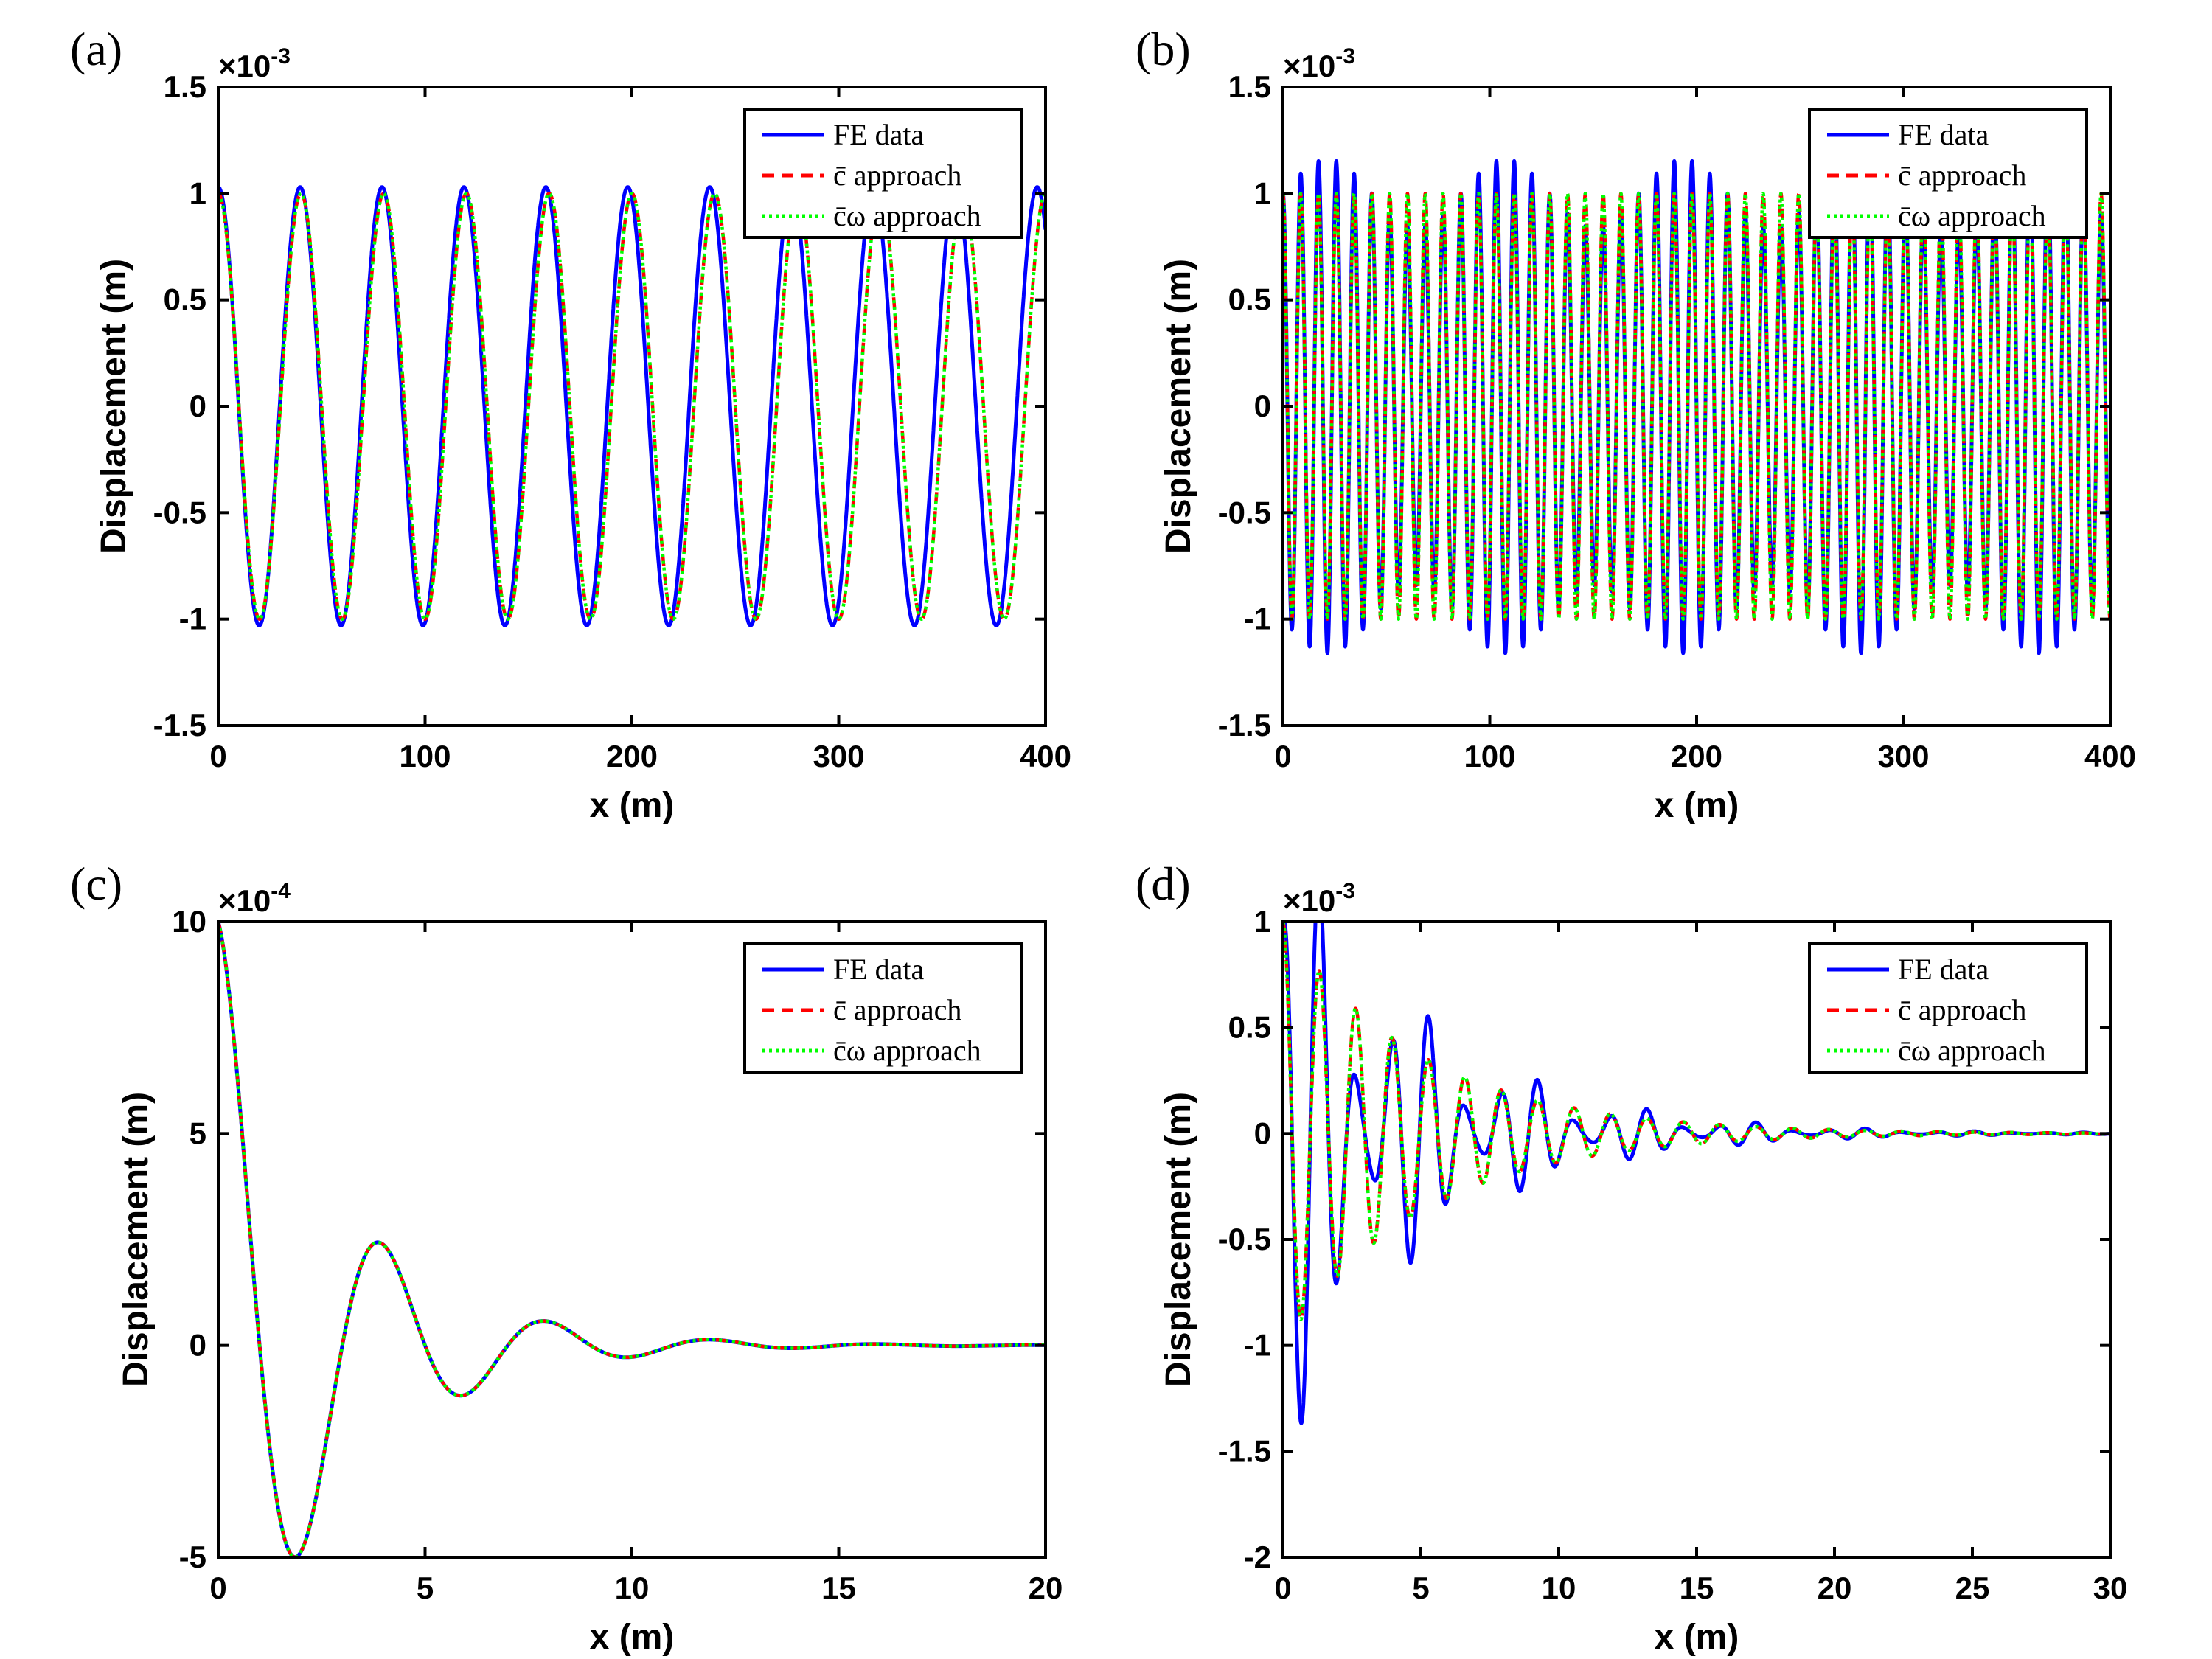  I want to click on x-tick-label: 25, so click(1972, 1588).